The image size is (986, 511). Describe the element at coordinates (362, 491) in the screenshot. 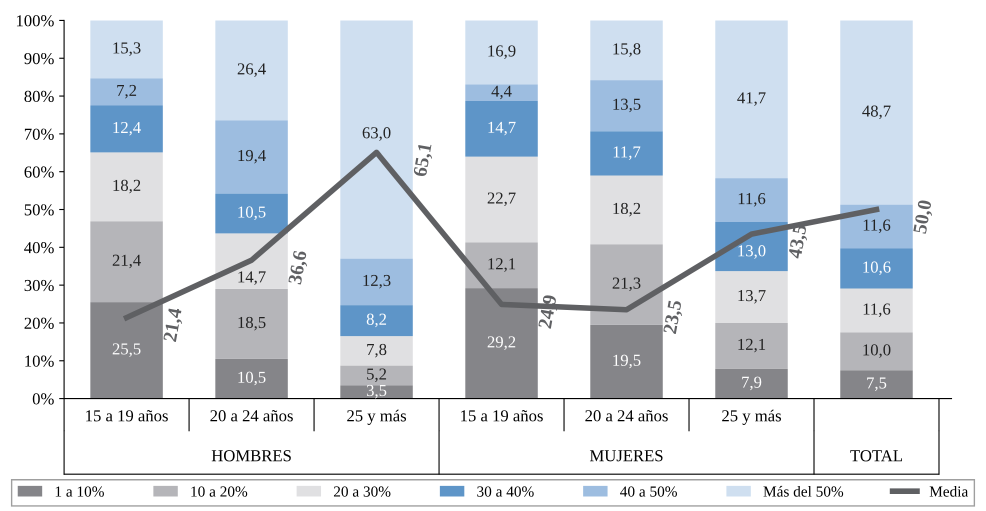

I see `legend-label: 20 a 30%` at that location.